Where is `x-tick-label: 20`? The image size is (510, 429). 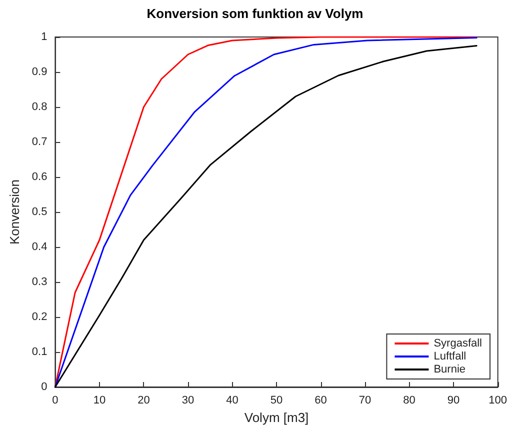 x-tick-label: 20 is located at coordinates (144, 400).